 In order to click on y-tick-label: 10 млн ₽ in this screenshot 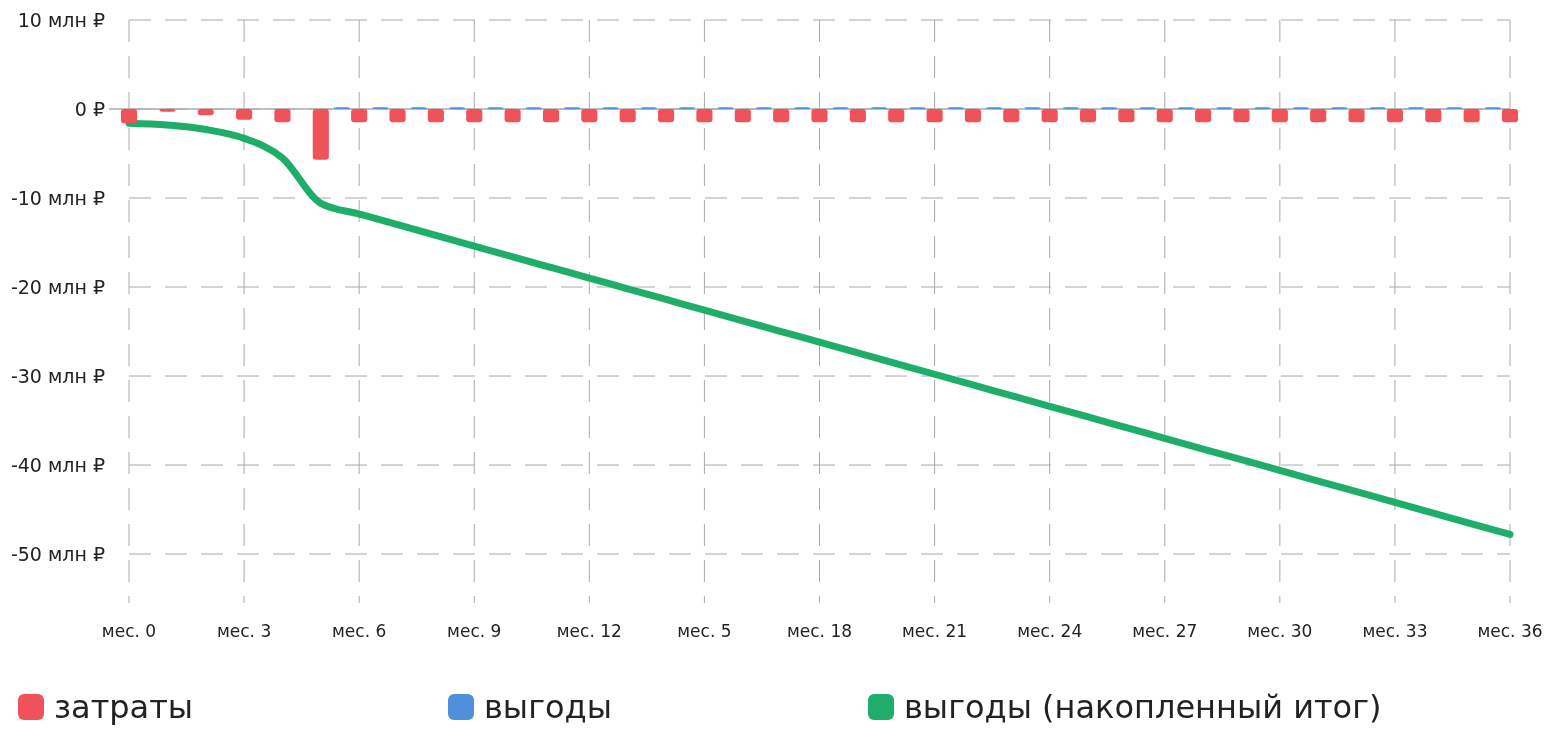, I will do `click(61, 19)`.